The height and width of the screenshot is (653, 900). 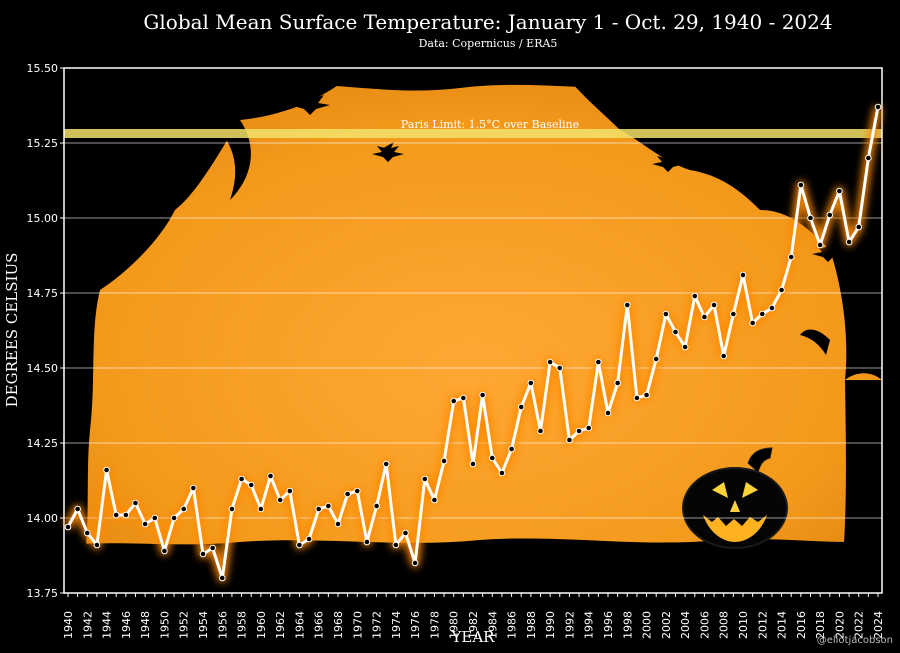 I want to click on x-tick-label: 2004, so click(x=685, y=625).